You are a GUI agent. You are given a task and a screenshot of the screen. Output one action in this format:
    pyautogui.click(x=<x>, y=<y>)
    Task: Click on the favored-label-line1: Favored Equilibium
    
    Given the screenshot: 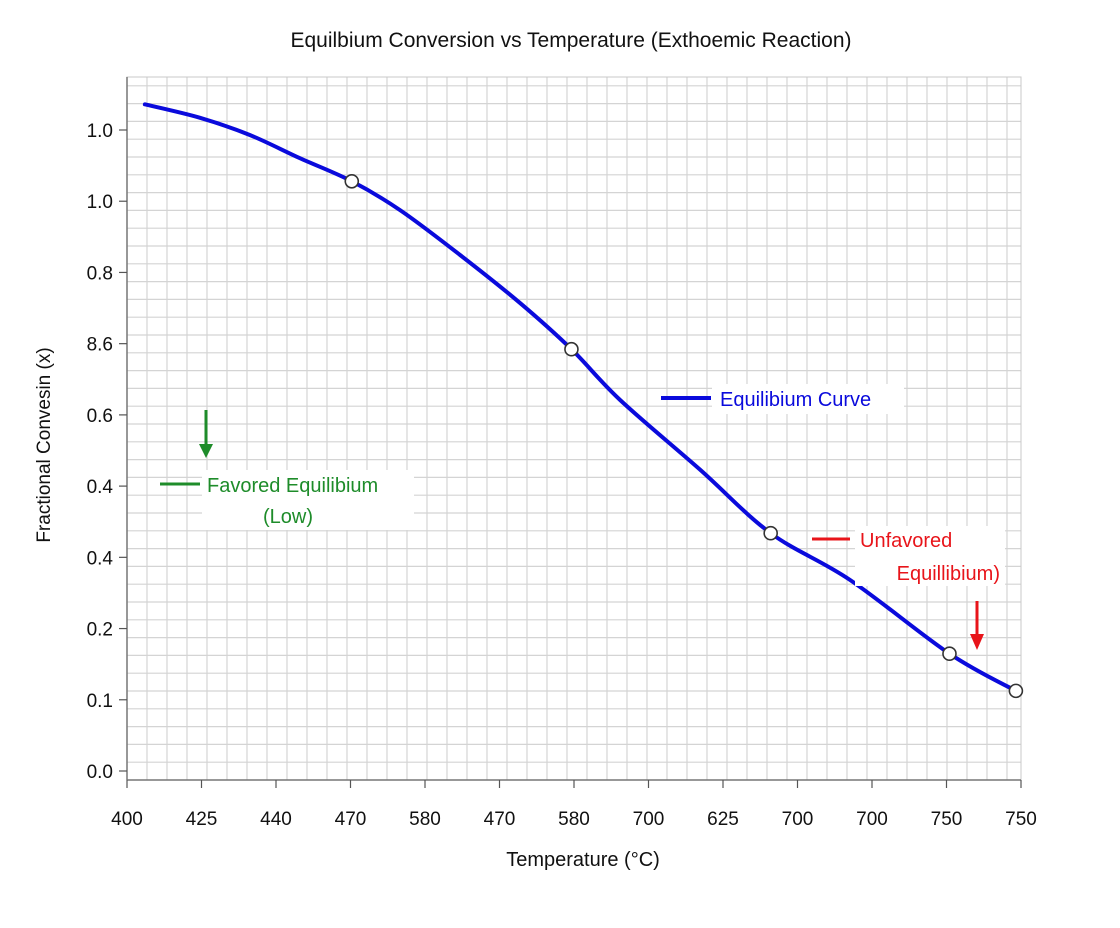 What is the action you would take?
    pyautogui.click(x=292, y=486)
    